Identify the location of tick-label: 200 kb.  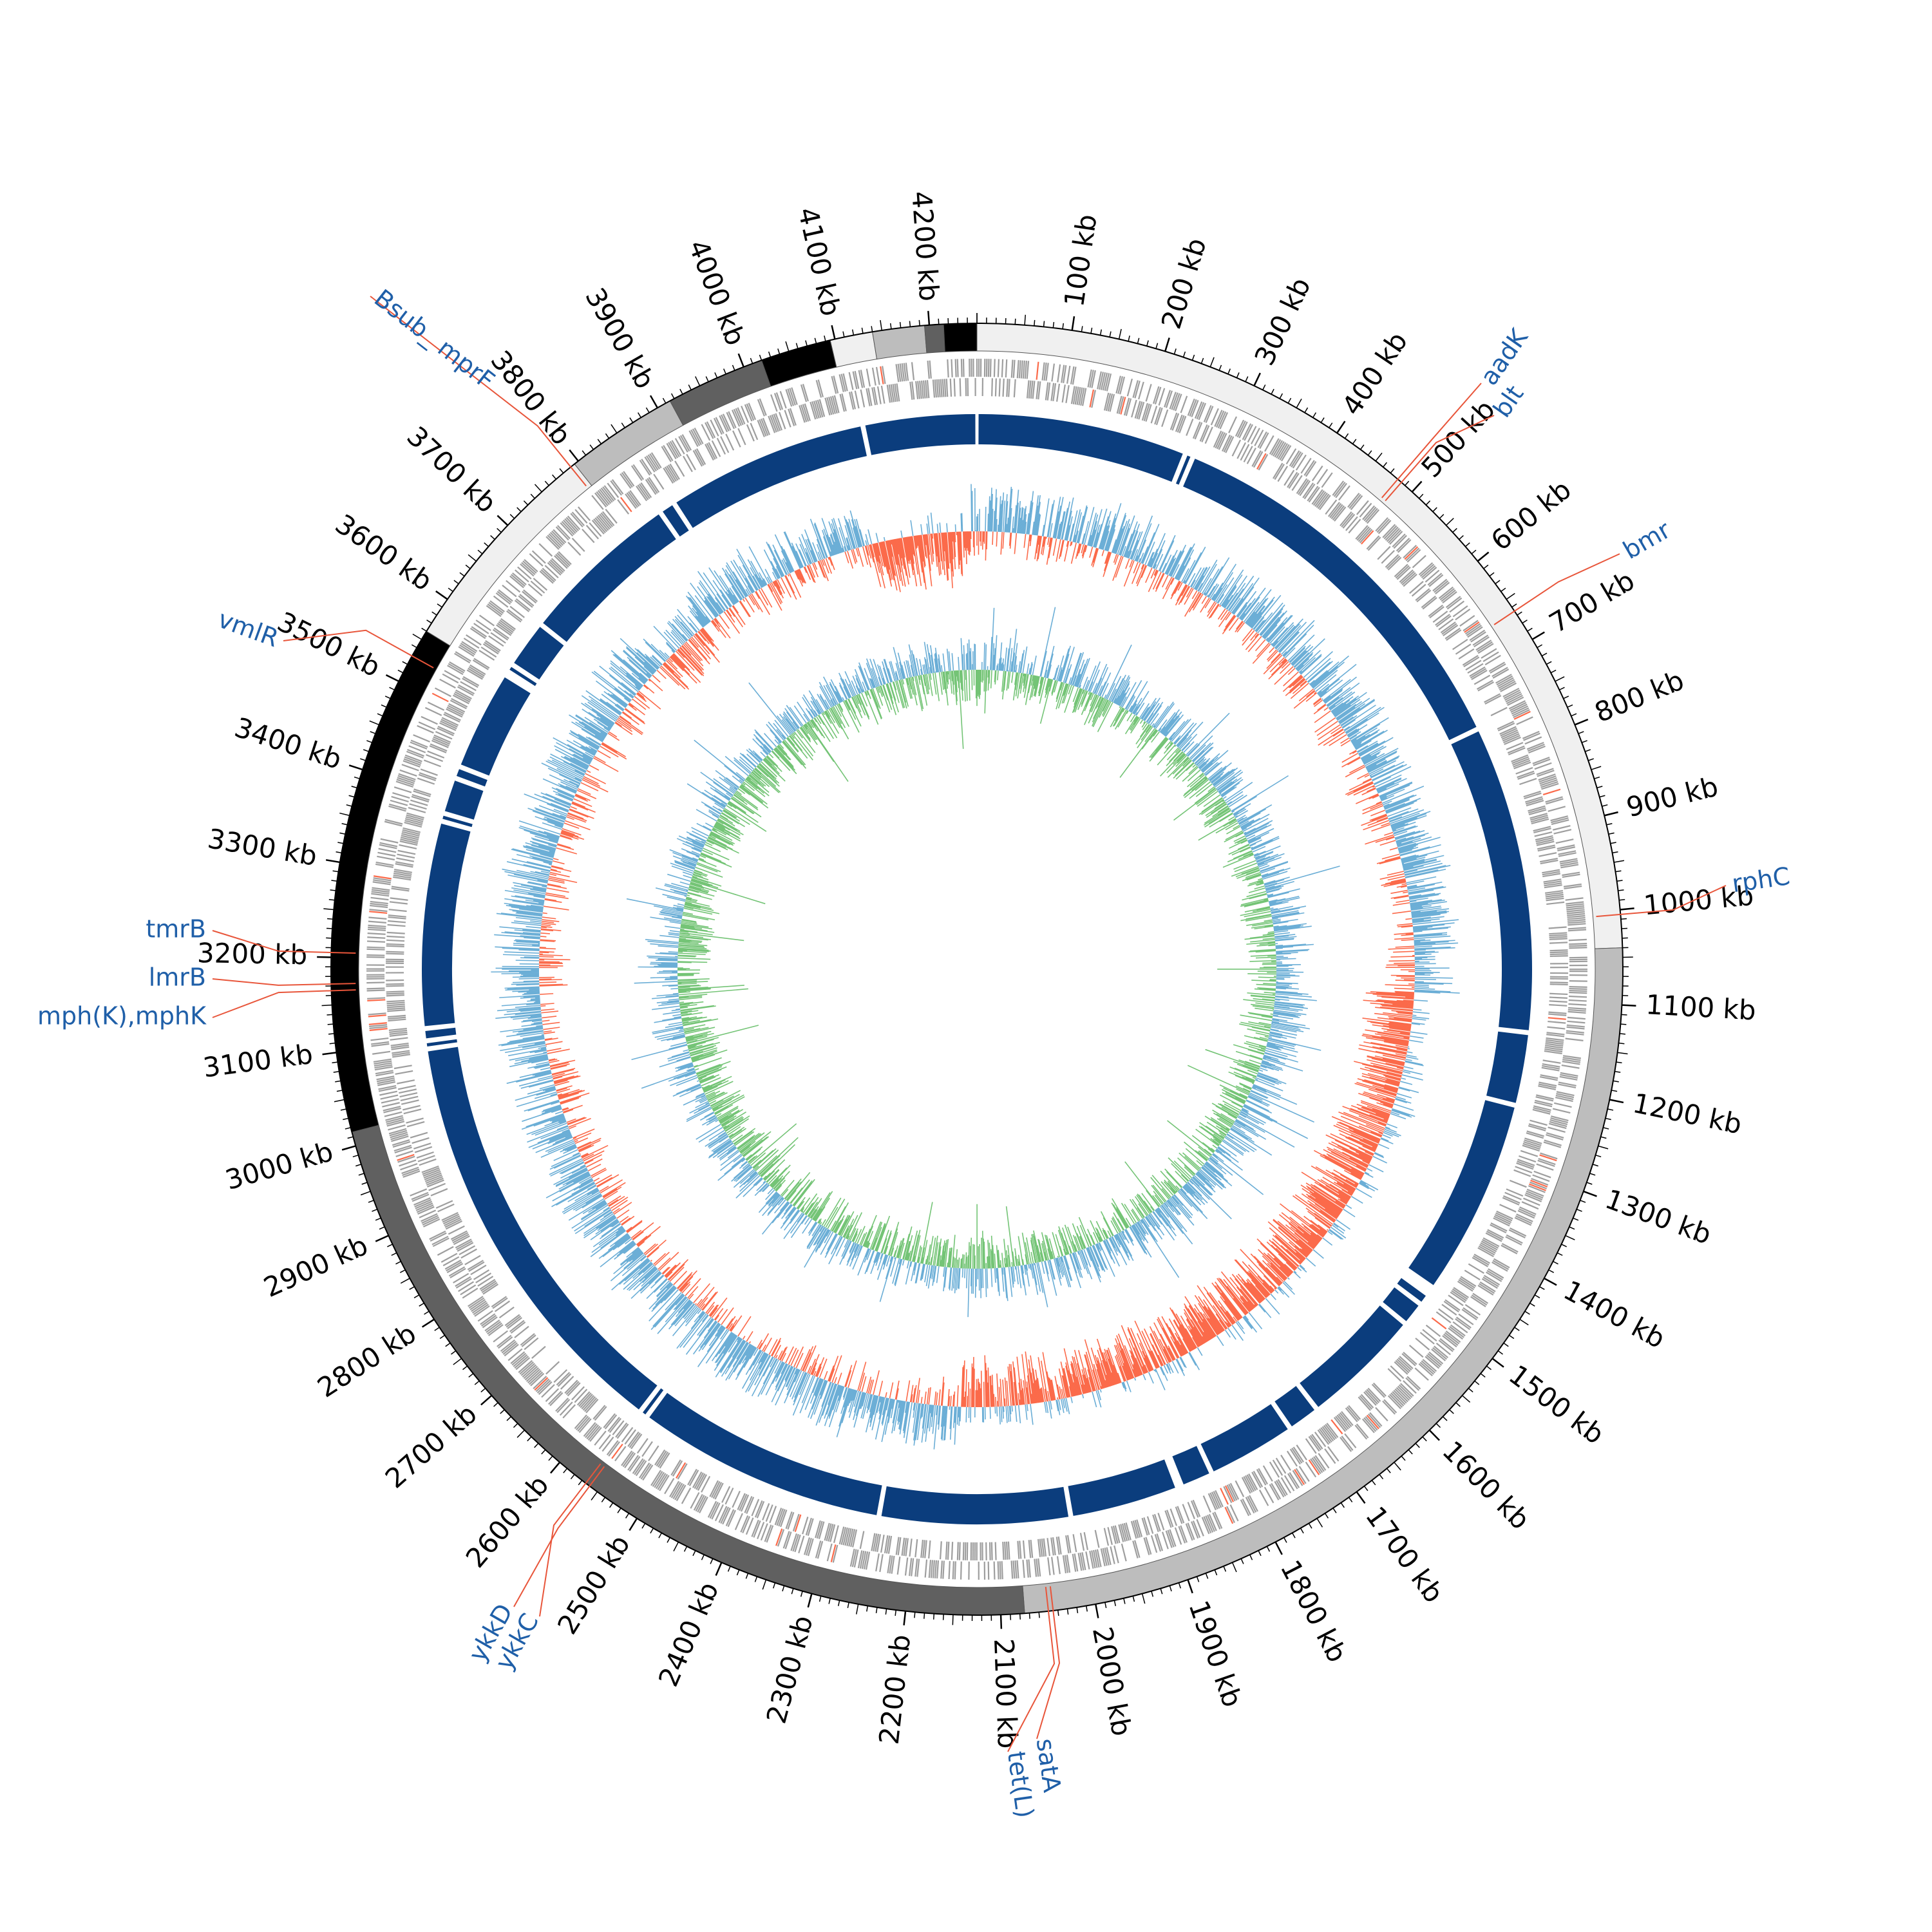
(1184, 283).